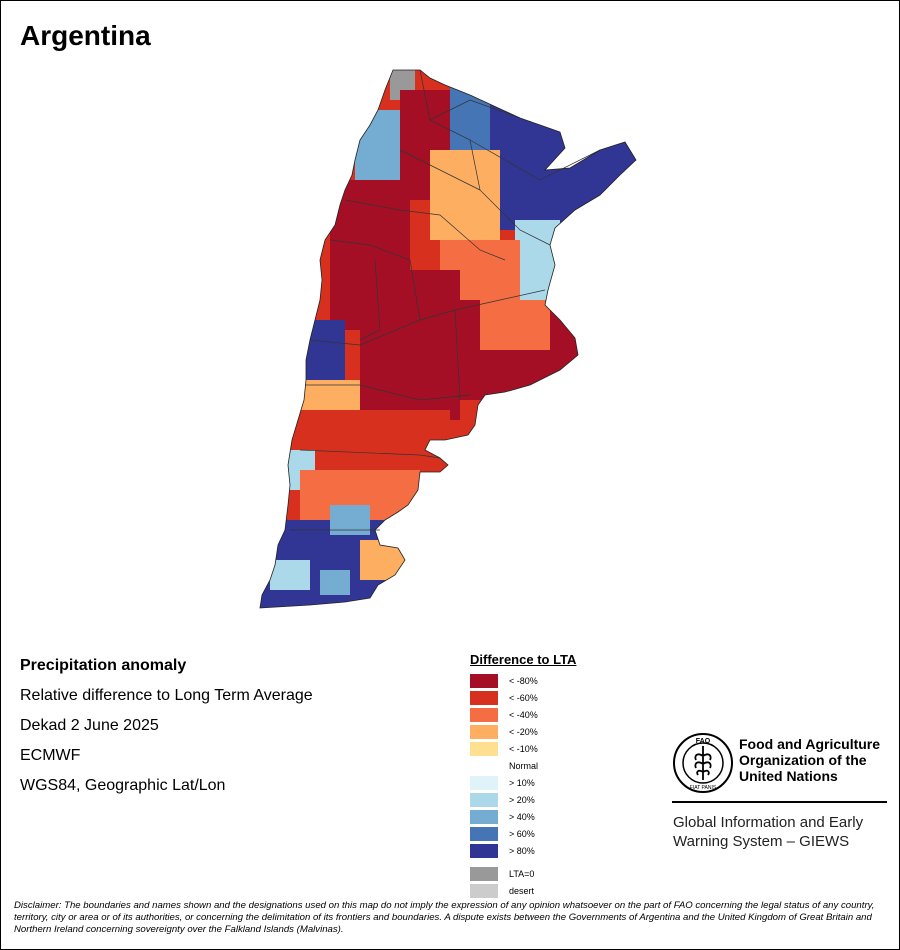 Image resolution: width=900 pixels, height=950 pixels. I want to click on legend-row: LTA=0, so click(523, 874).